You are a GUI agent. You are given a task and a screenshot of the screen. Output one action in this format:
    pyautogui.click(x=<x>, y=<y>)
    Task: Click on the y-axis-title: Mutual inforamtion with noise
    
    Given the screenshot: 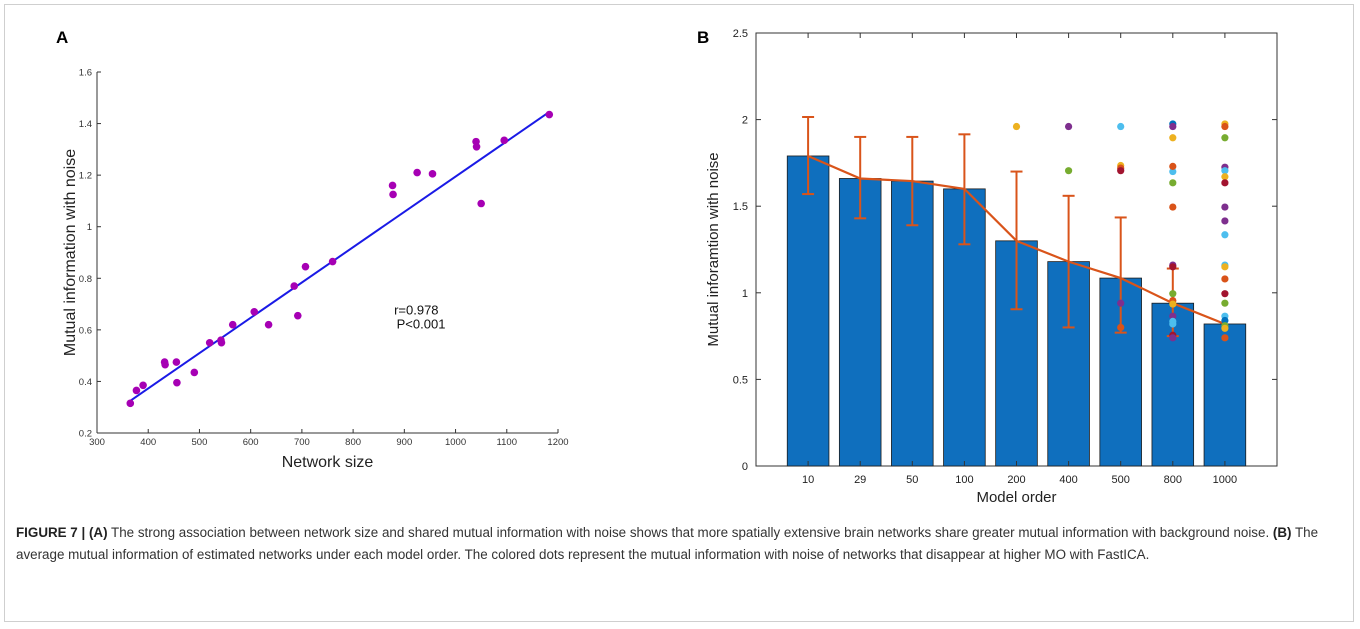 What is the action you would take?
    pyautogui.click(x=713, y=249)
    